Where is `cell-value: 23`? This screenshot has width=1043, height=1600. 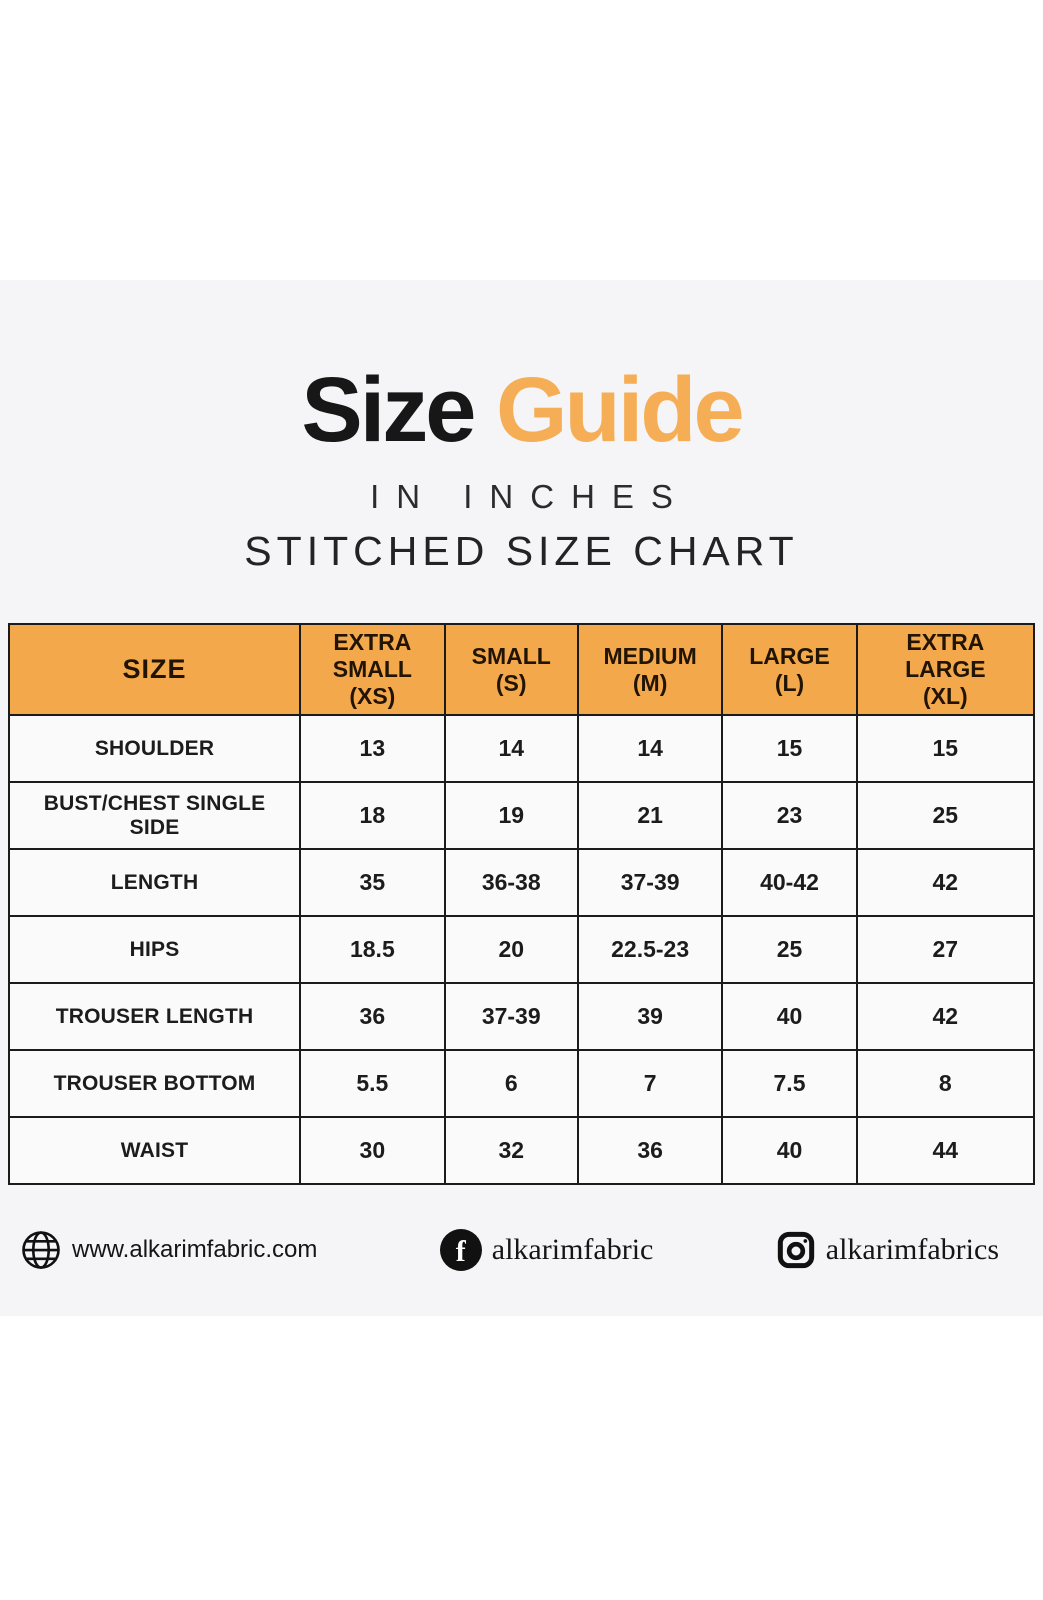
cell-value: 23 is located at coordinates (789, 816).